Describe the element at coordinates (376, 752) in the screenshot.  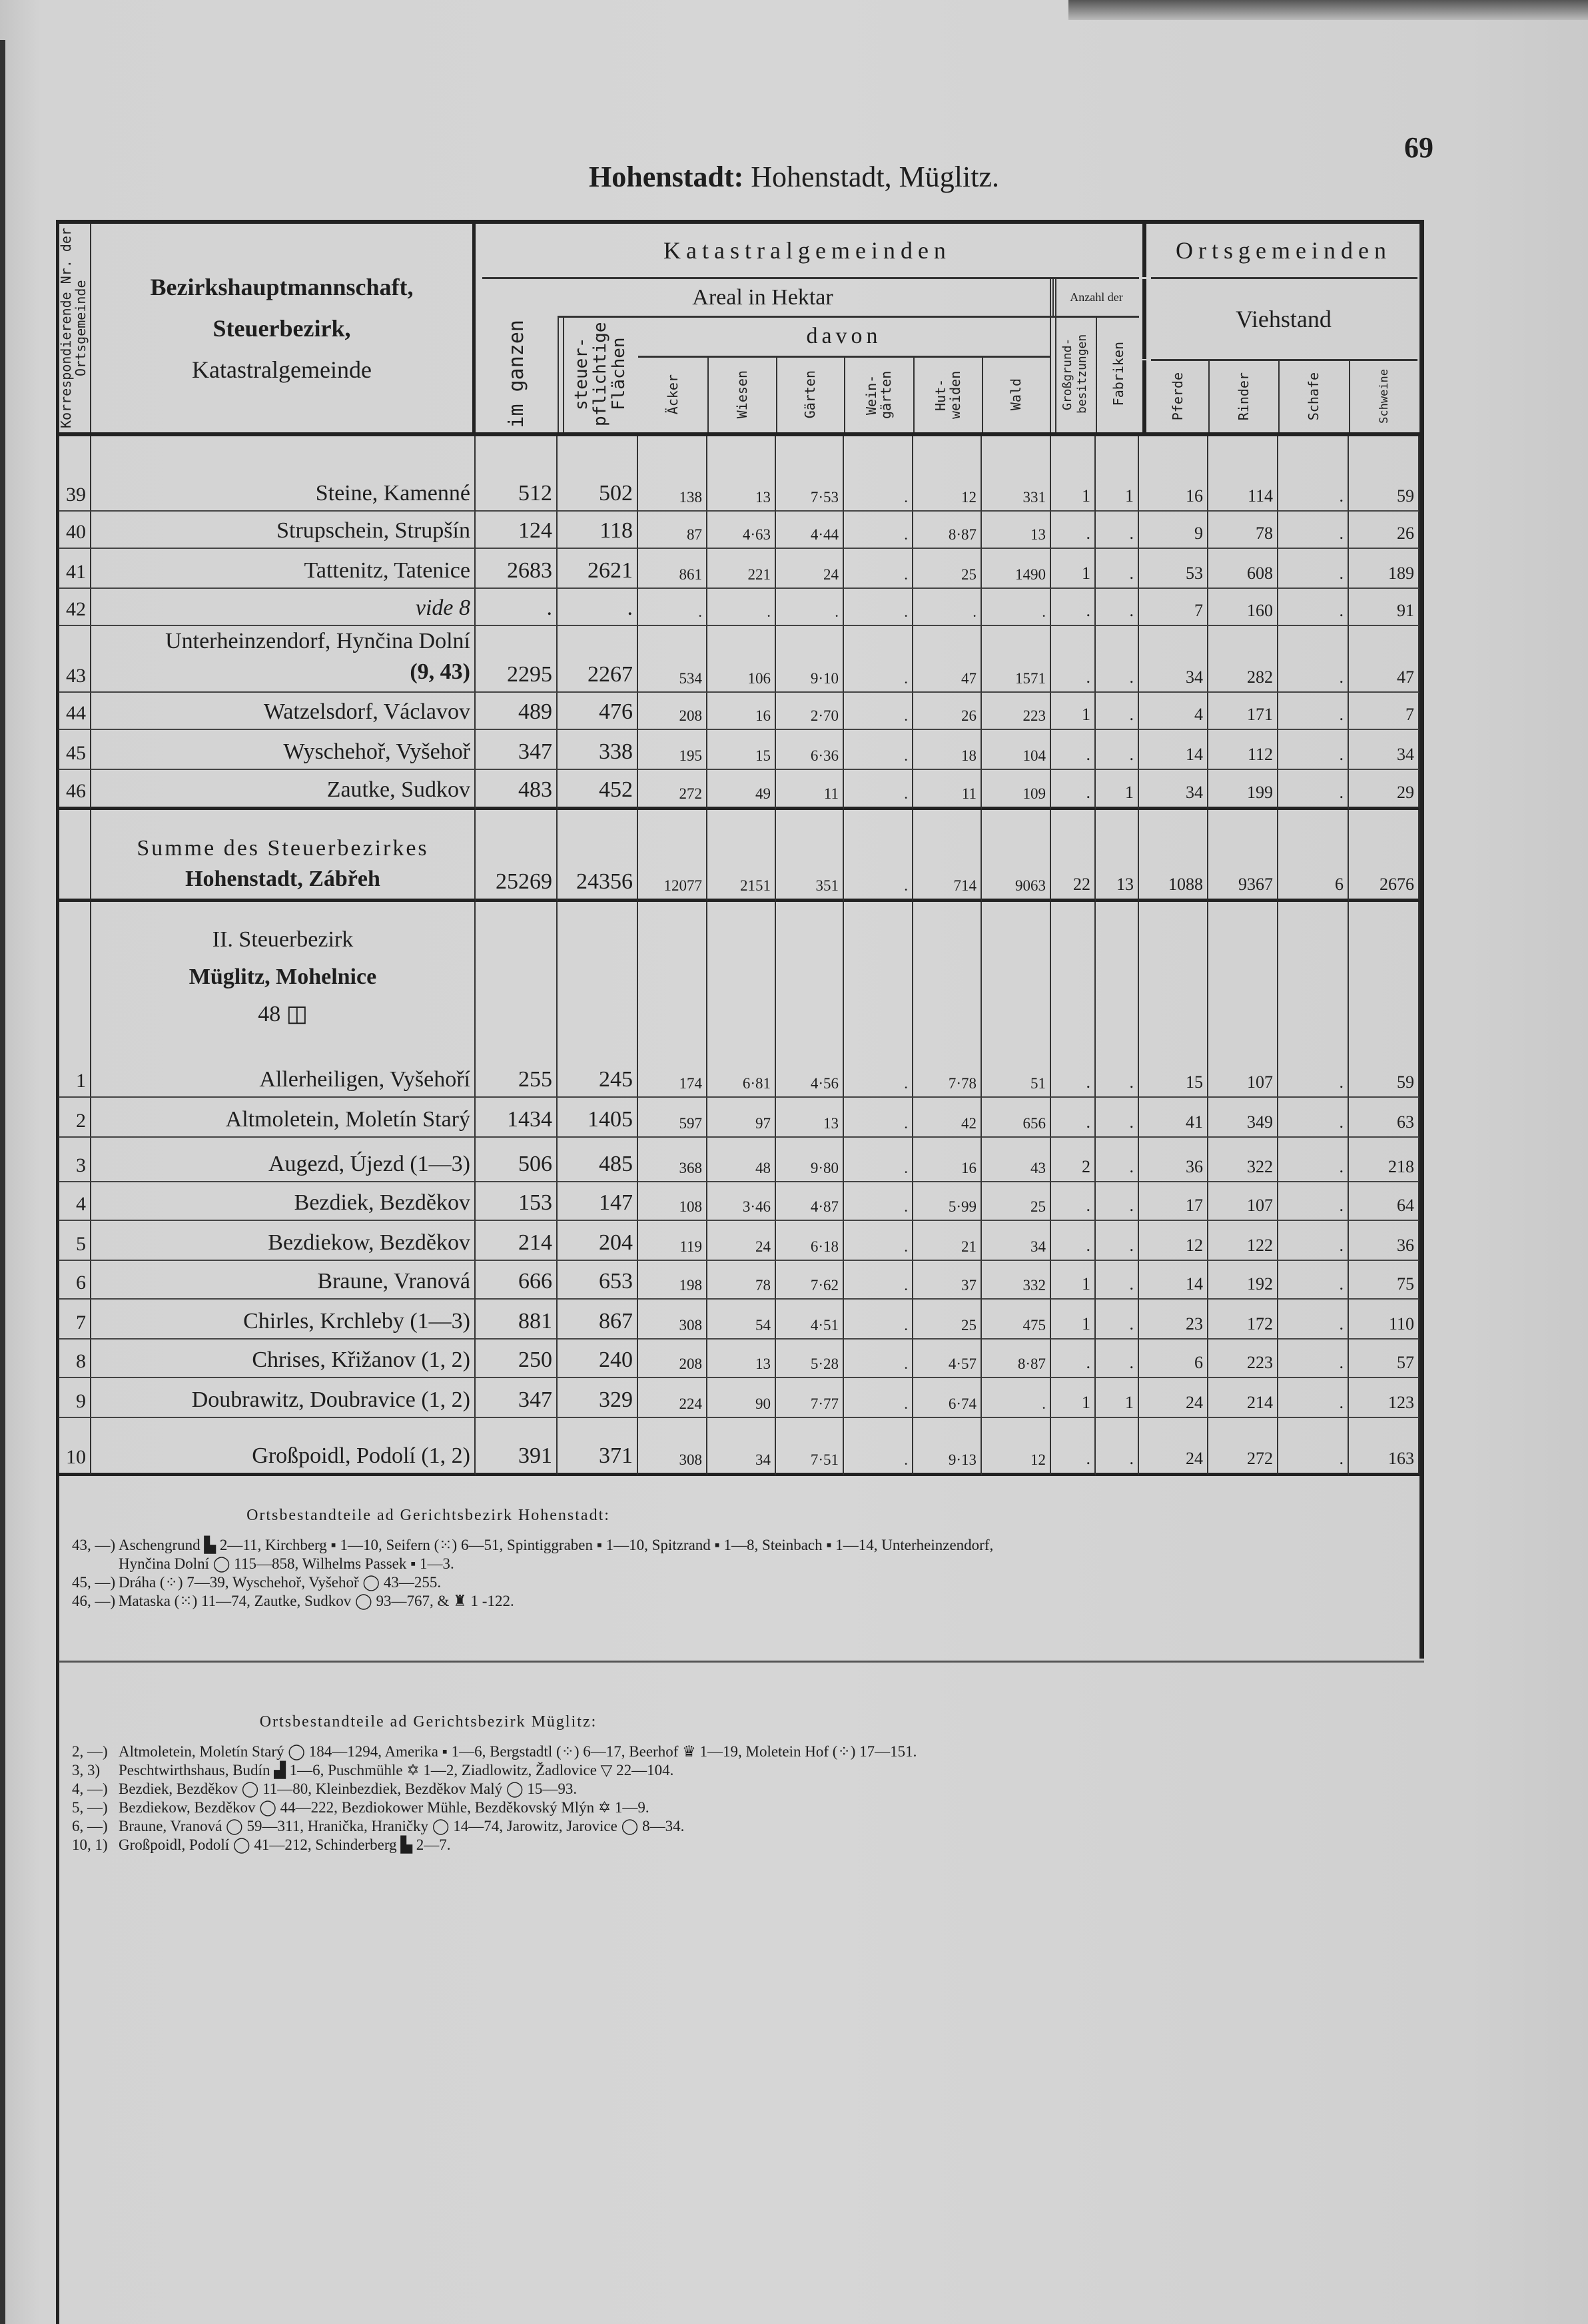
I see `place-name: Wyschehoř, Vyšehoř` at that location.